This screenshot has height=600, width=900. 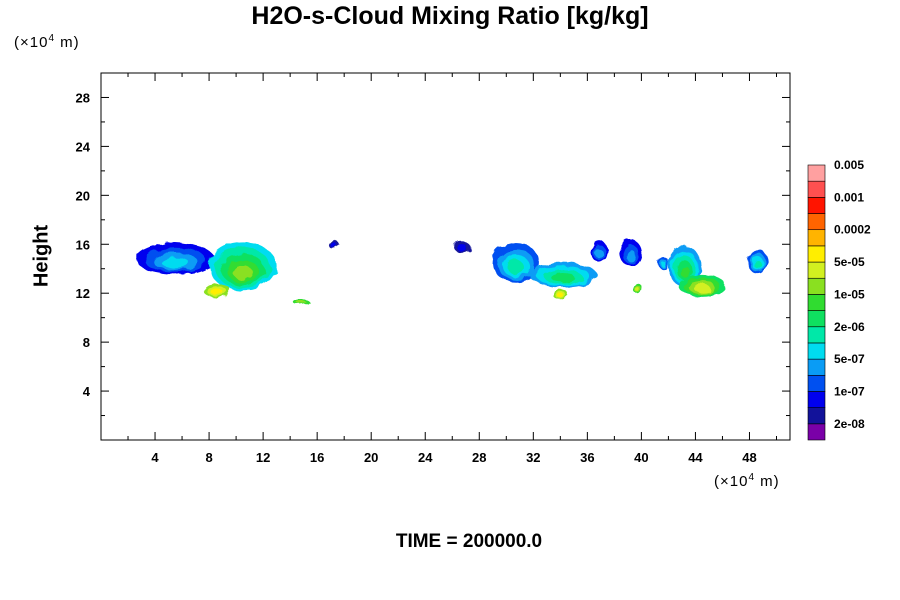 I want to click on x-tick-label: 4, so click(x=155, y=457).